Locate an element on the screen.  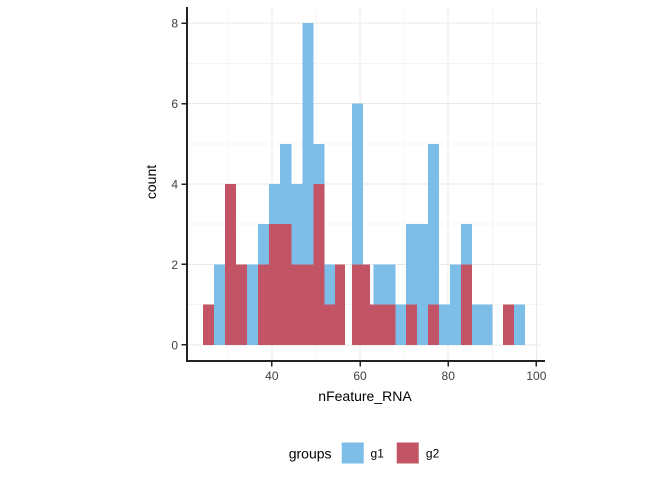
y-tick-label: 6 is located at coordinates (174, 104).